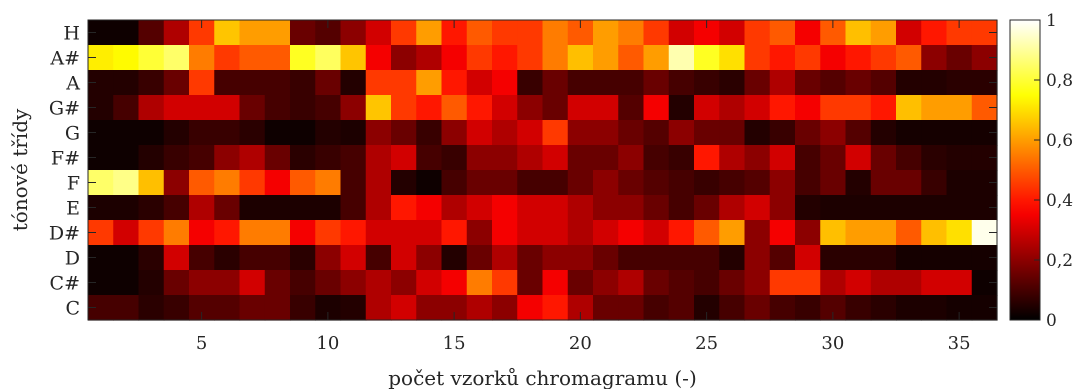 This screenshot has width=1075, height=389. Describe the element at coordinates (64, 109) in the screenshot. I see `y-tick-label: G#` at that location.